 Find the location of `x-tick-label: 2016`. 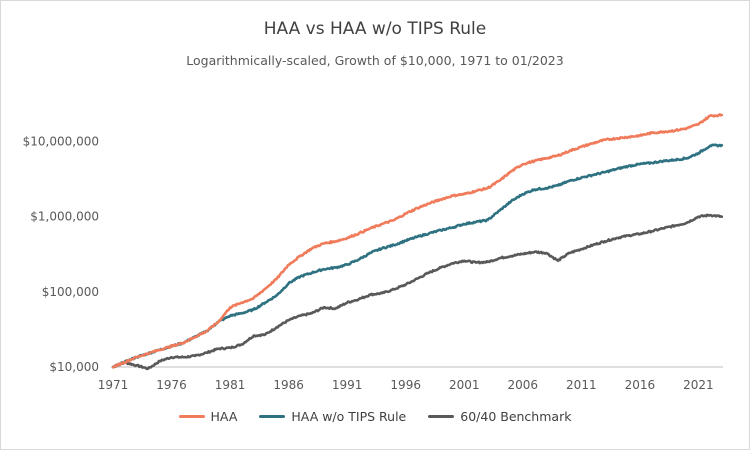

x-tick-label: 2016 is located at coordinates (640, 385).